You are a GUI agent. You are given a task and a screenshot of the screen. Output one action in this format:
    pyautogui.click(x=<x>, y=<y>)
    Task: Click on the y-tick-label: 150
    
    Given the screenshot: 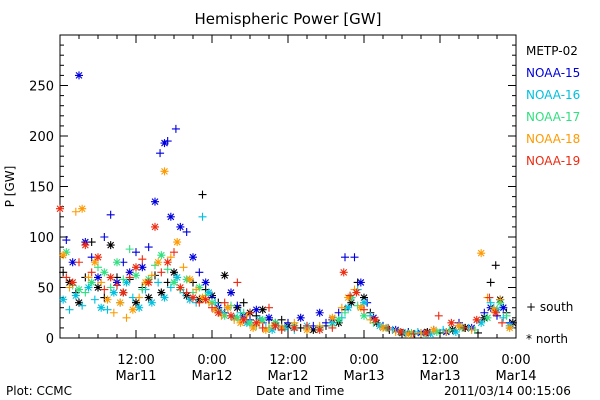 What is the action you would take?
    pyautogui.click(x=41, y=188)
    